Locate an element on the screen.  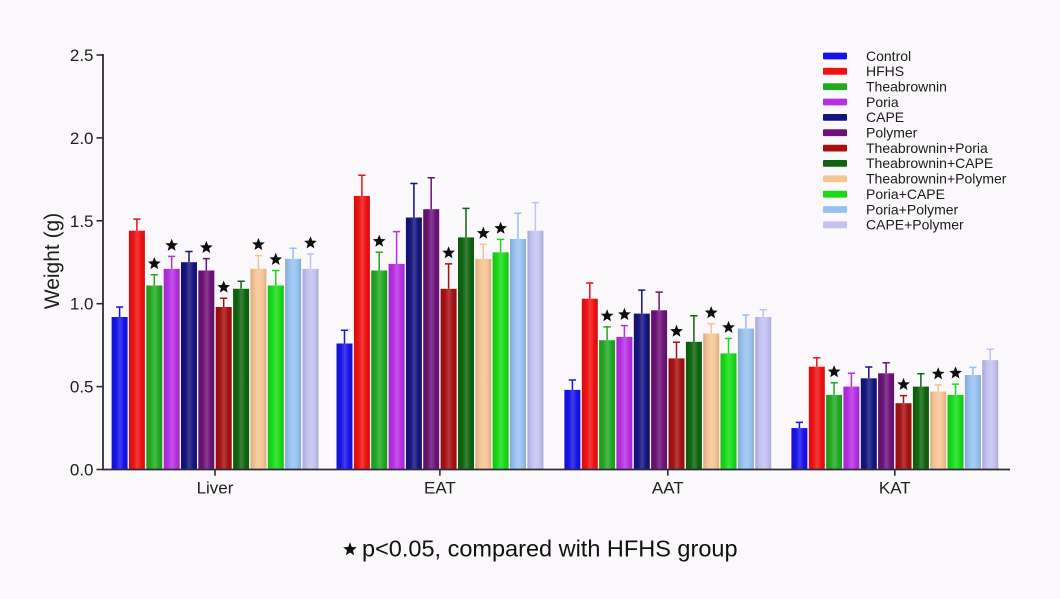
svg-text: 0.5 is located at coordinates (82, 387).